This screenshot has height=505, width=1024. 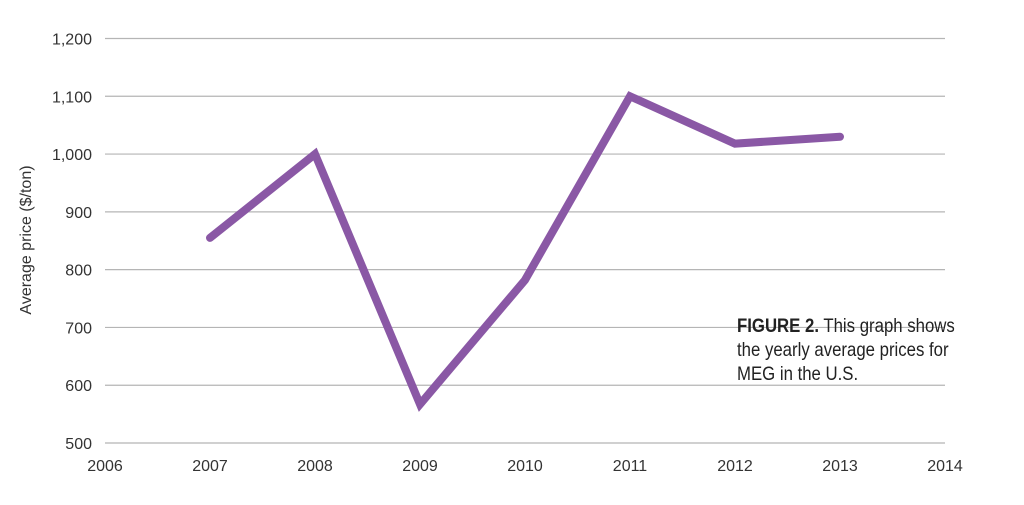 What do you see at coordinates (840, 466) in the screenshot?
I see `x-tick-label: 2013` at bounding box center [840, 466].